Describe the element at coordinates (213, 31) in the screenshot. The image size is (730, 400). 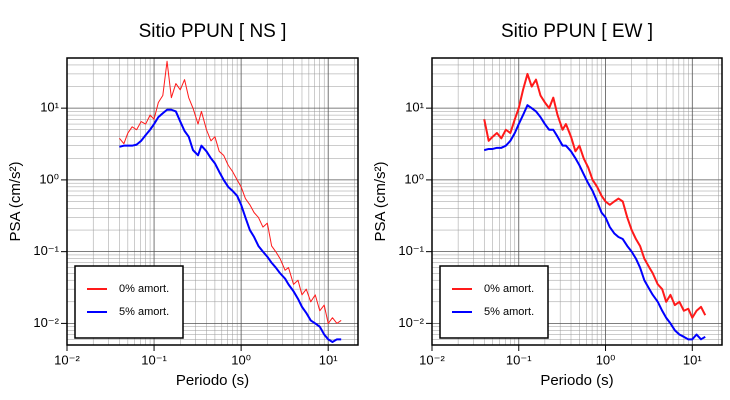
I see `chart-title: Sitio PPUN [ NS ]` at that location.